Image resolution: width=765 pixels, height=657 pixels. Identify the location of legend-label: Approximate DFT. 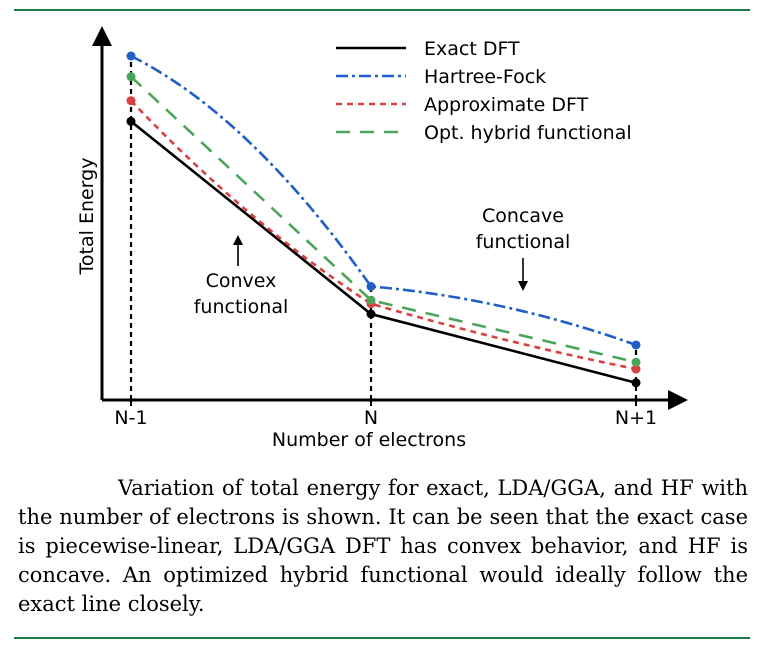
(506, 105).